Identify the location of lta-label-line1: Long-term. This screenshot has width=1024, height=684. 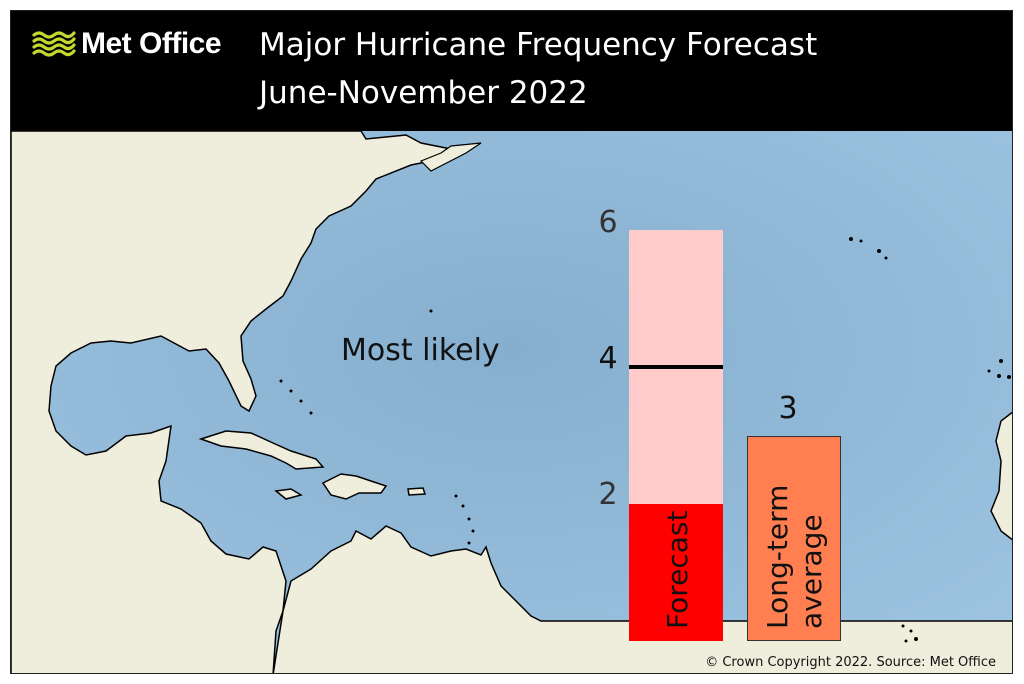
(777, 556).